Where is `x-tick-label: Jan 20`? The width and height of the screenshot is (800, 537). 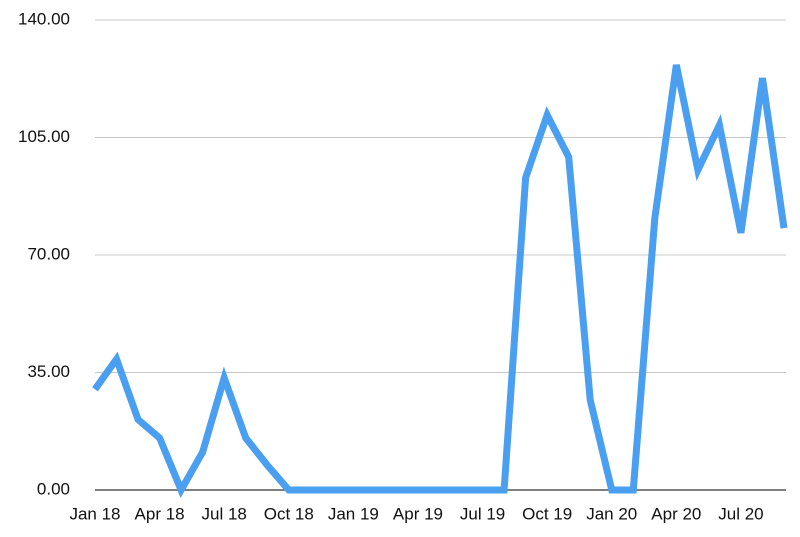
x-tick-label: Jan 20 is located at coordinates (611, 513).